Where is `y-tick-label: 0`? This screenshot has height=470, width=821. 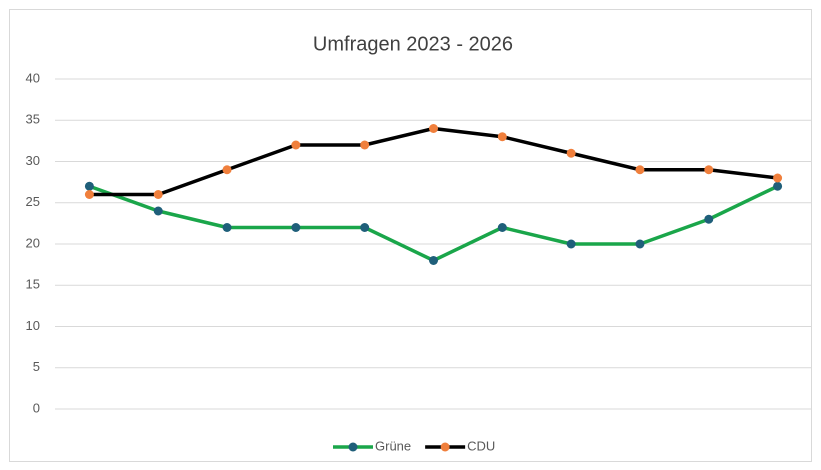 y-tick-label: 0 is located at coordinates (36, 407).